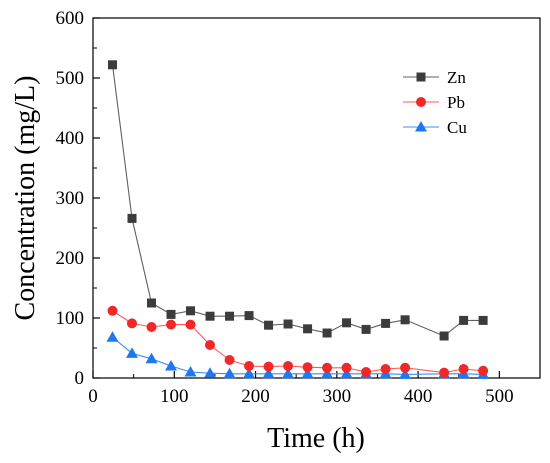 The width and height of the screenshot is (550, 463). What do you see at coordinates (80, 378) in the screenshot?
I see `y-tick-label: 0` at bounding box center [80, 378].